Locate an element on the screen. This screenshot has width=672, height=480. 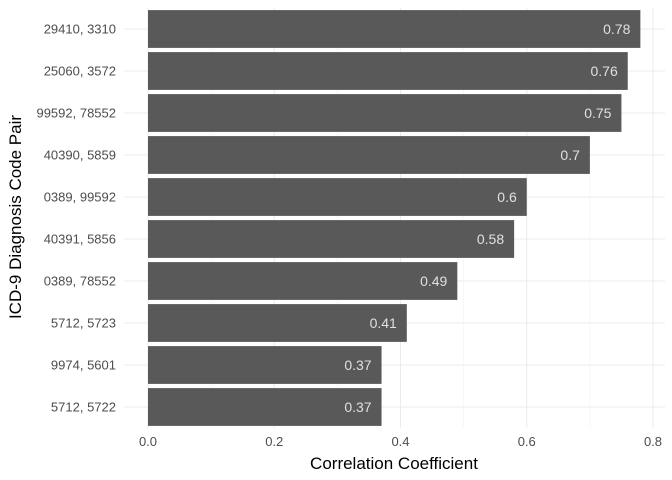
y-tick-label: 0389, 99592 is located at coordinates (80, 197).